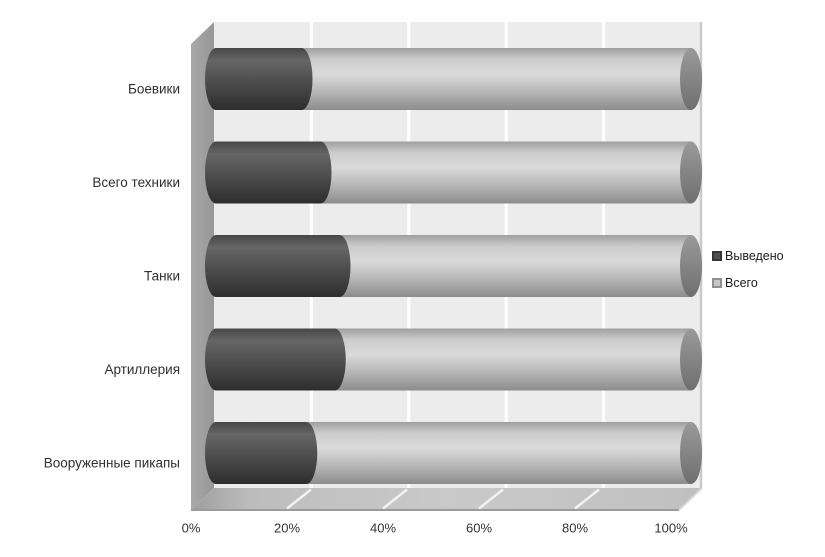  What do you see at coordinates (717, 283) in the screenshot?
I see `legend-swatch-vsego` at bounding box center [717, 283].